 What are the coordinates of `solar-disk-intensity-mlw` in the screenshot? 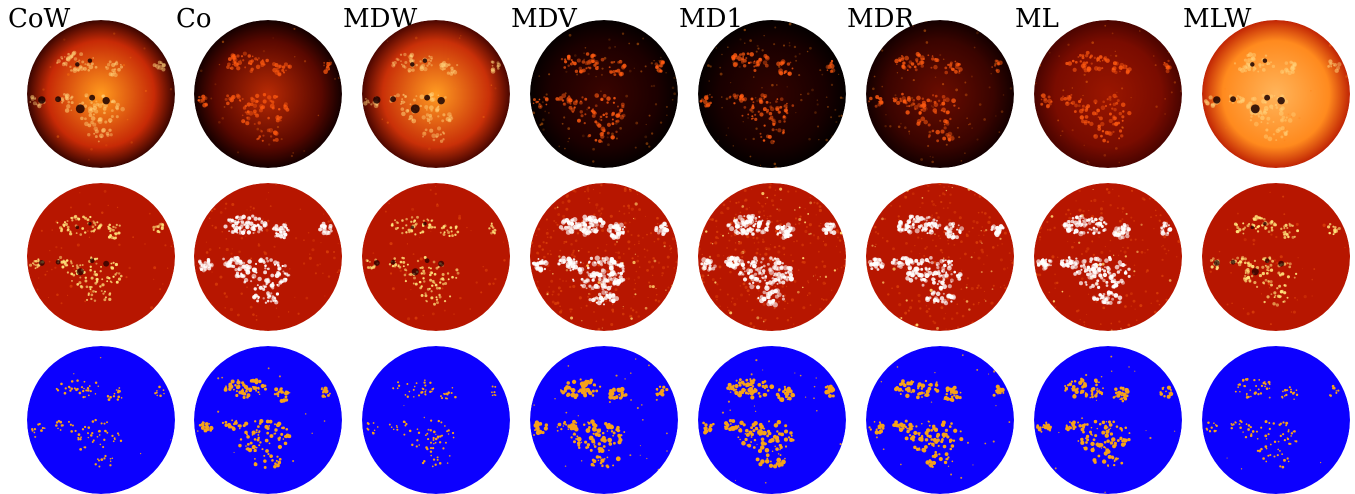 It's located at (1276, 94).